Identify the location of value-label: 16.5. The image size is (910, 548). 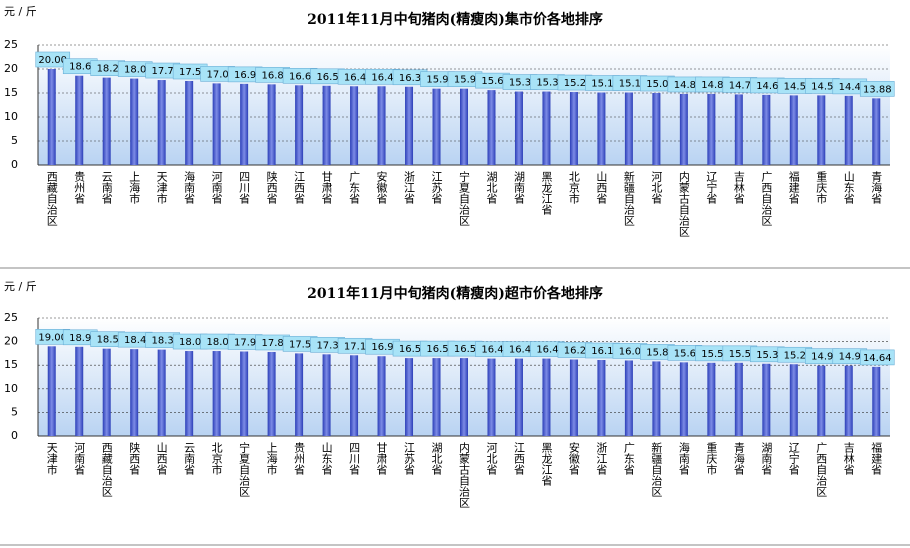
(327, 77).